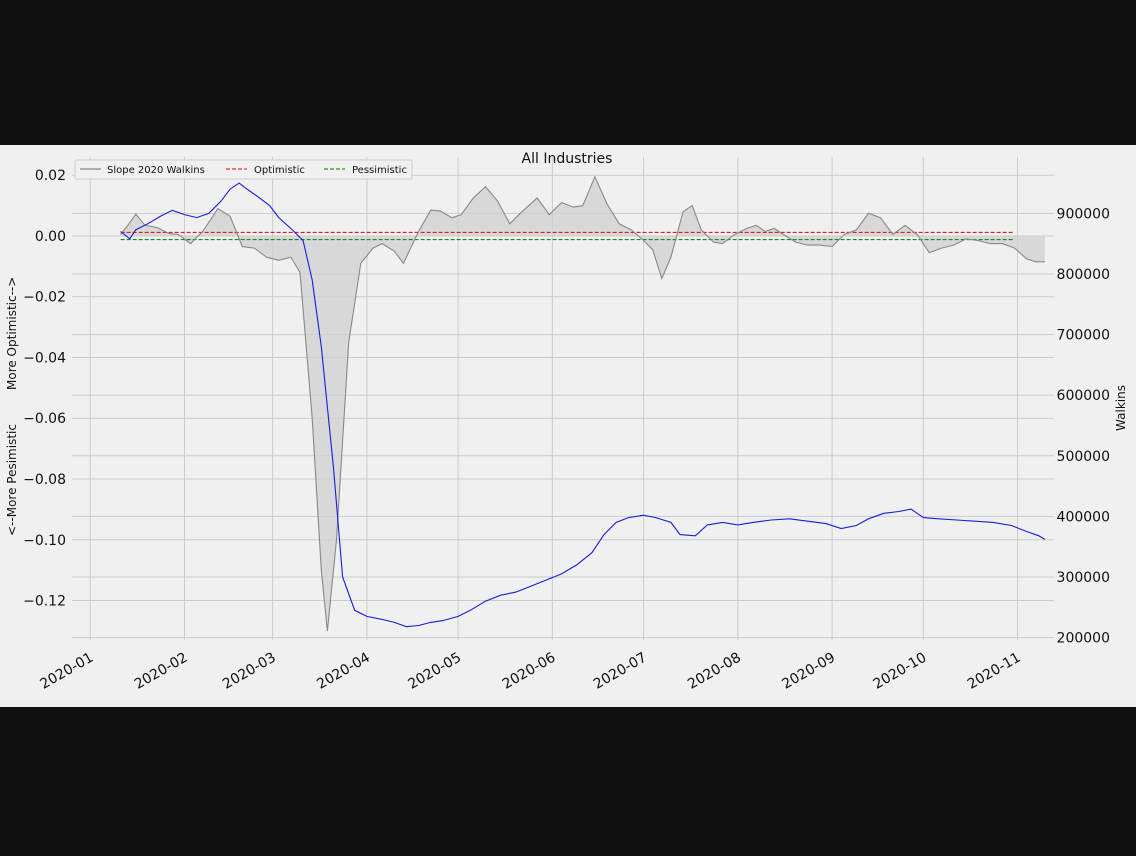 The width and height of the screenshot is (1136, 856). I want to click on y-left-tick-labels: 0.02 0.00 −0.02 −0.04 −0.06 −0.08 −0.10 −0.12, so click(44, 388).